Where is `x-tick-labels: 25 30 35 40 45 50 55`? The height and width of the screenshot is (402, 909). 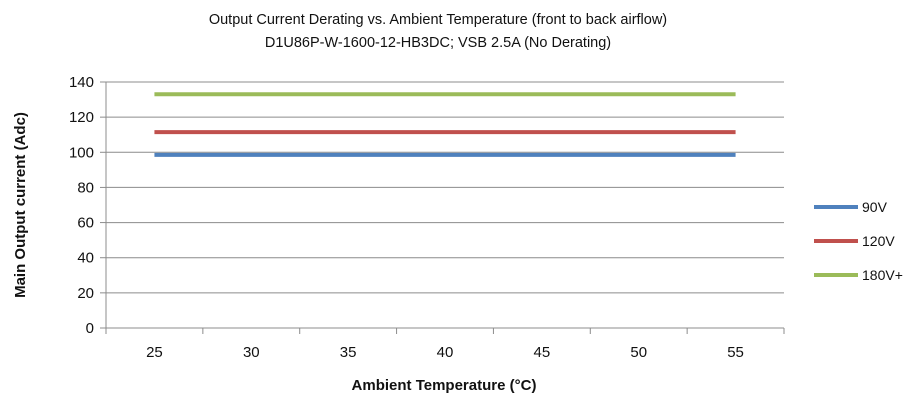
x-tick-labels: 25 30 35 40 45 50 55 is located at coordinates (445, 352).